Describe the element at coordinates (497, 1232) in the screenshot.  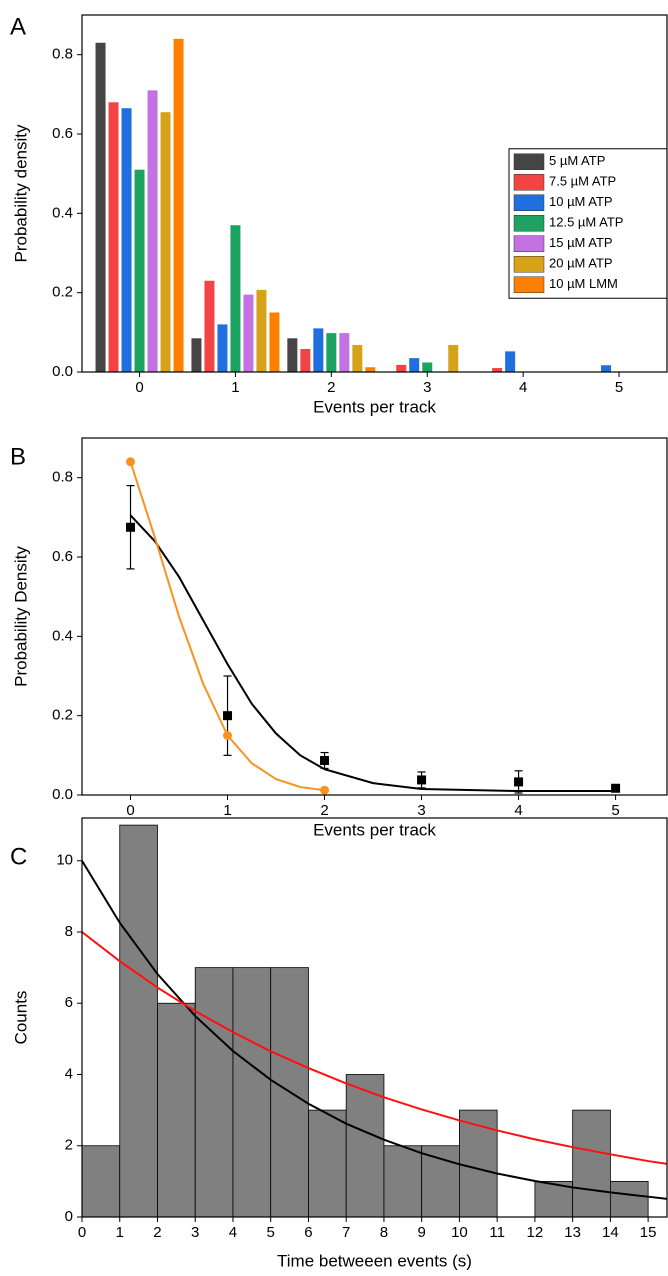
I see `x-tick-label: 11` at that location.